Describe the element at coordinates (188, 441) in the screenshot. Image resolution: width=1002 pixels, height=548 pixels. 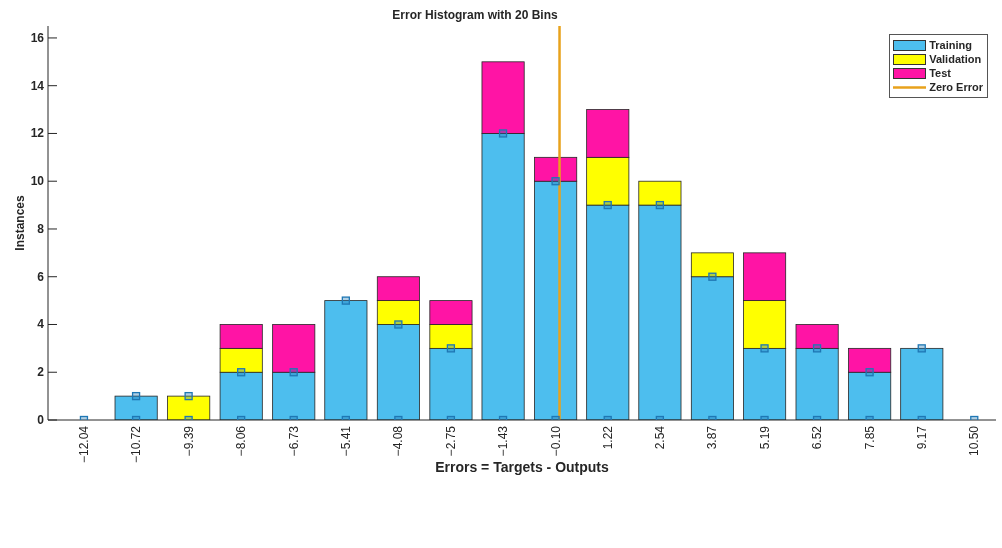
I see `x-tick-label: −9.39` at that location.